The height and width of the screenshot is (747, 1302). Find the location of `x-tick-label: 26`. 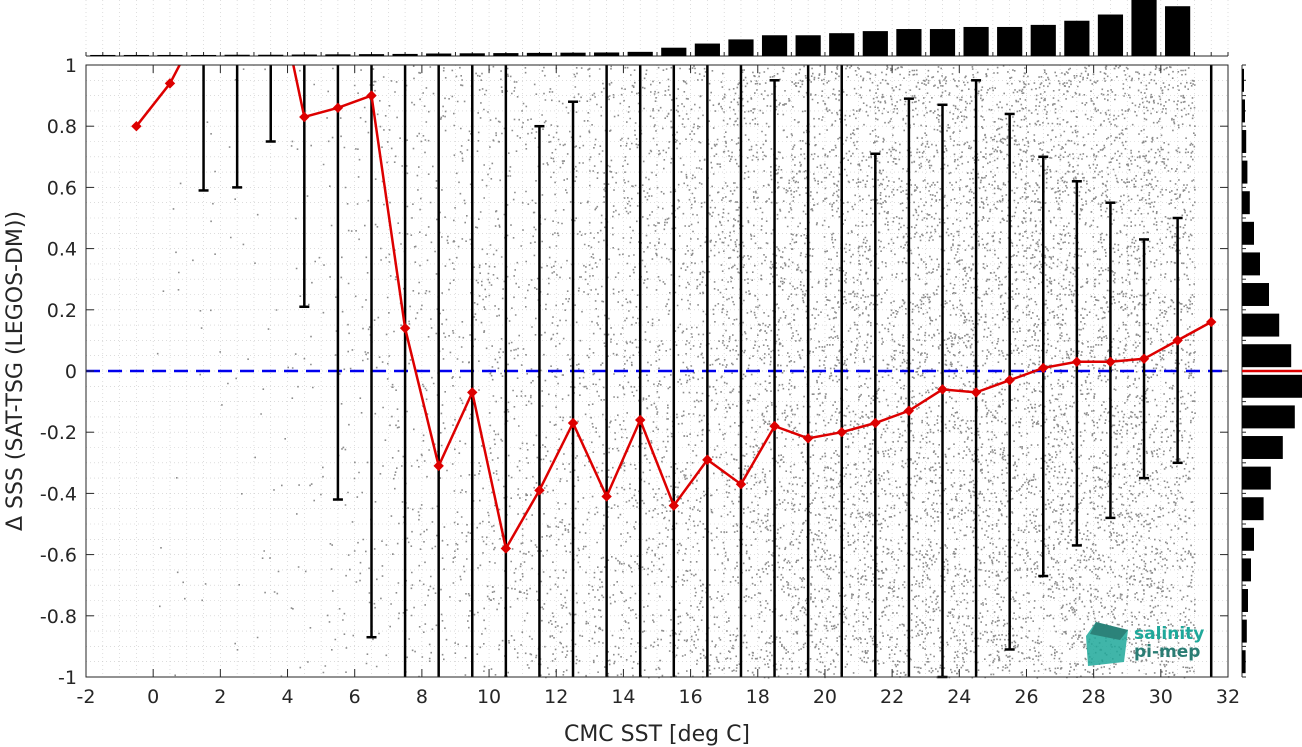

x-tick-label: 26 is located at coordinates (1026, 697).